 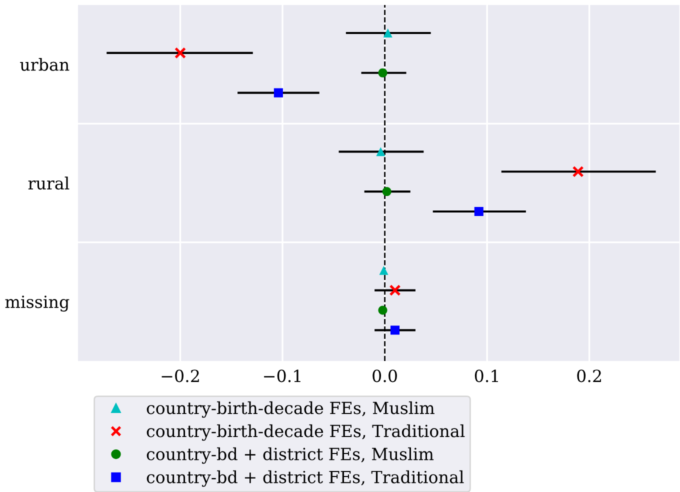 What do you see at coordinates (305, 432) in the screenshot?
I see `legend-label: country-birth-decade FEs, Traditional` at bounding box center [305, 432].